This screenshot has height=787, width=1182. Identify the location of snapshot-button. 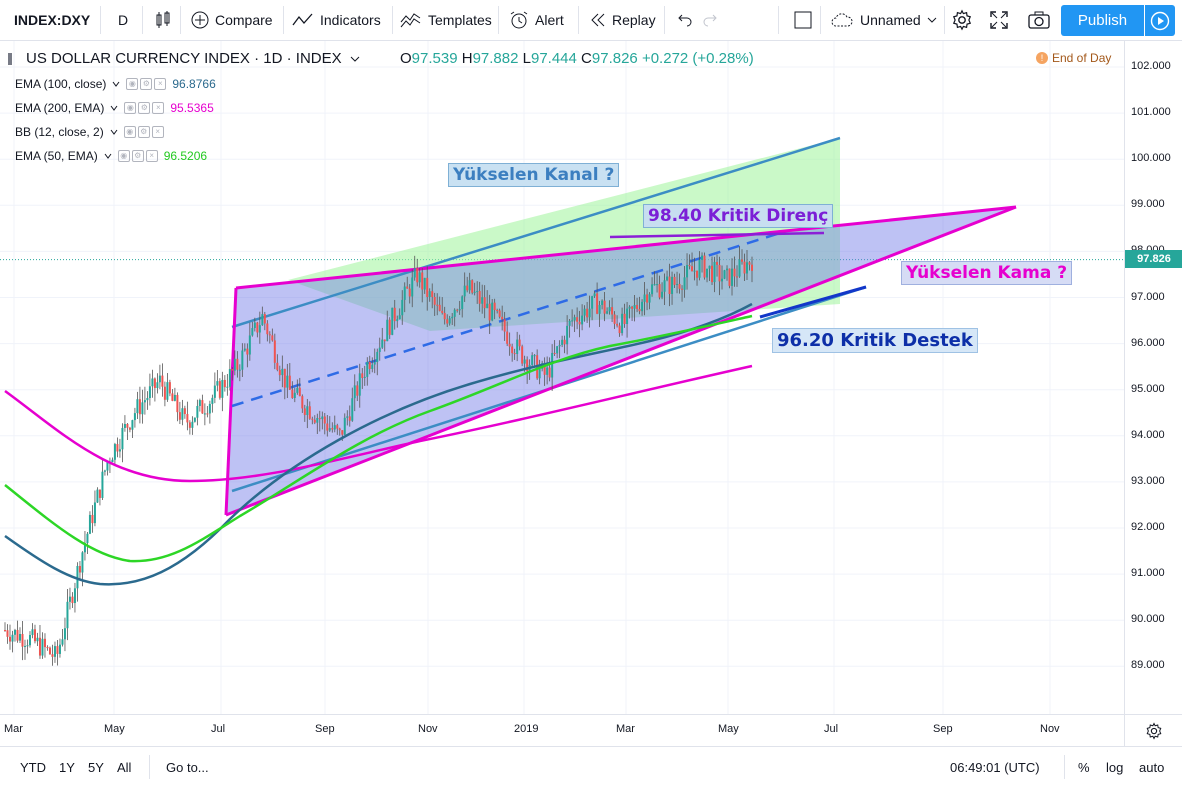
(1039, 20).